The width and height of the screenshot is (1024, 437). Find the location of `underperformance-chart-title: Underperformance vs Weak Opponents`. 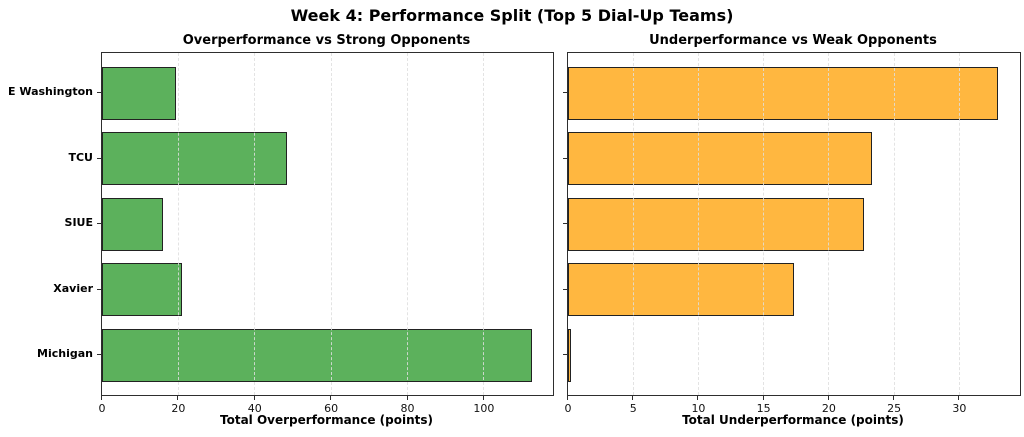

underperformance-chart-title: Underperformance vs Weak Opponents is located at coordinates (793, 40).